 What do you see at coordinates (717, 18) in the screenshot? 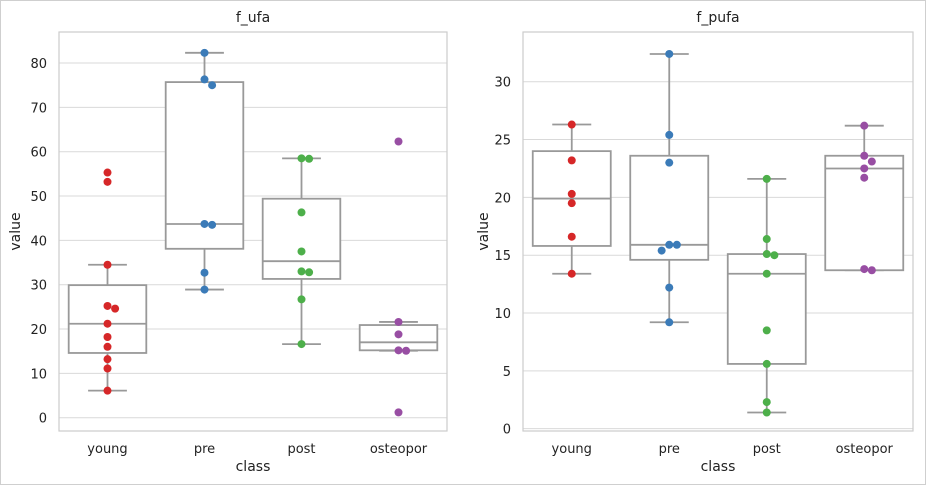
I see `chart-title: f_pufa` at bounding box center [717, 18].